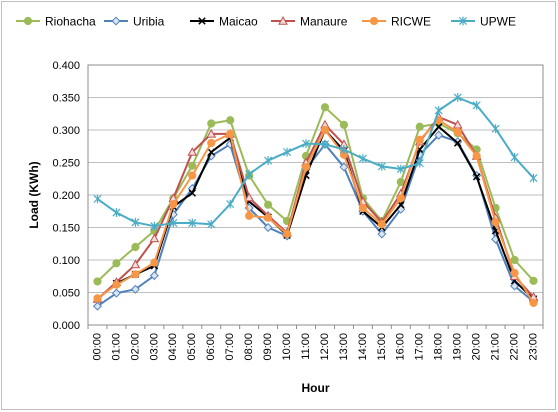 The height and width of the screenshot is (412, 558). What do you see at coordinates (249, 347) in the screenshot?
I see `x-tick-label: 08:00` at bounding box center [249, 347].